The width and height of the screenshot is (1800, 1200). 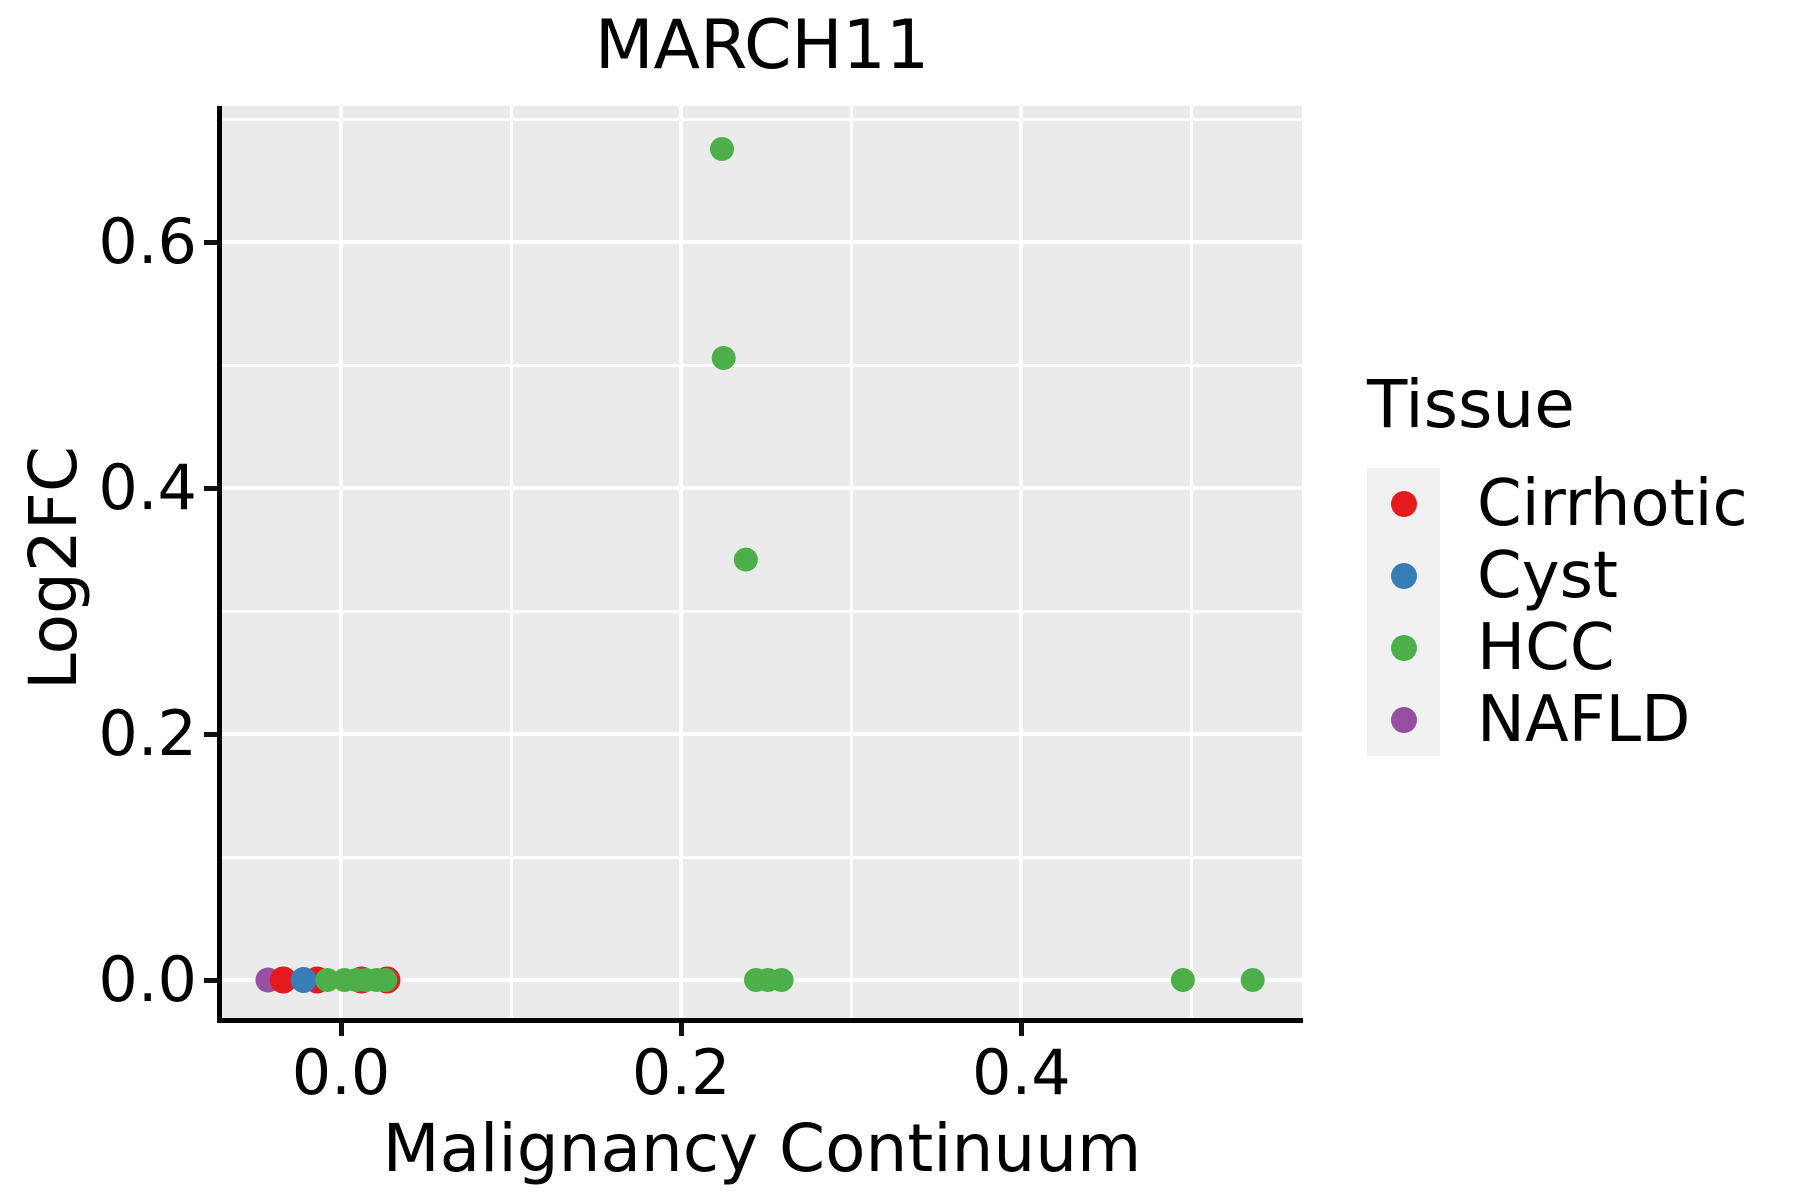 I want to click on x-axis-label: Malignancy Continuum, so click(x=762, y=1148).